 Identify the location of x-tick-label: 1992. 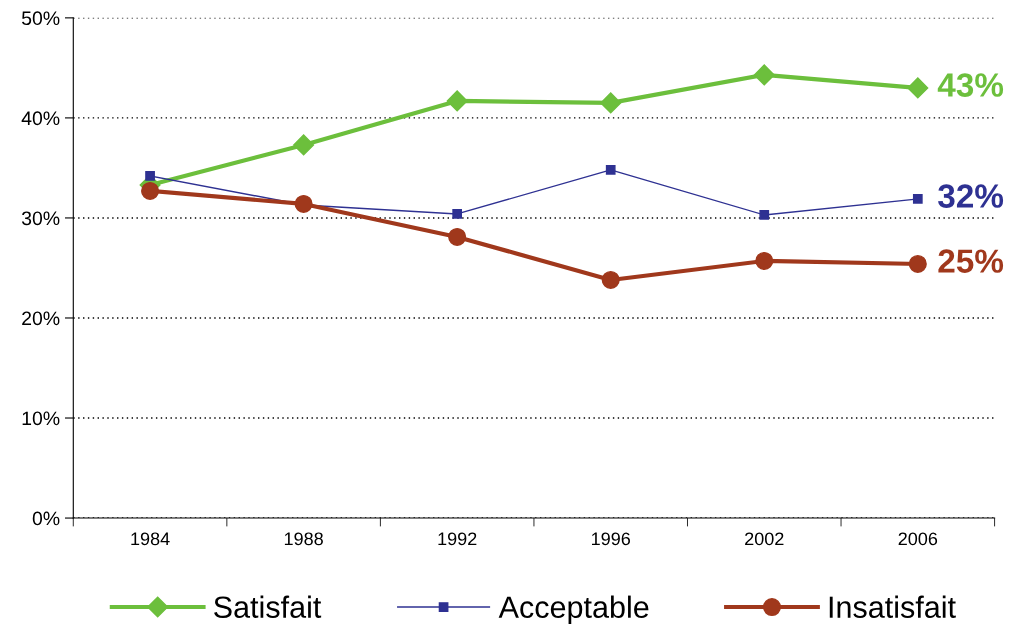
(457, 539).